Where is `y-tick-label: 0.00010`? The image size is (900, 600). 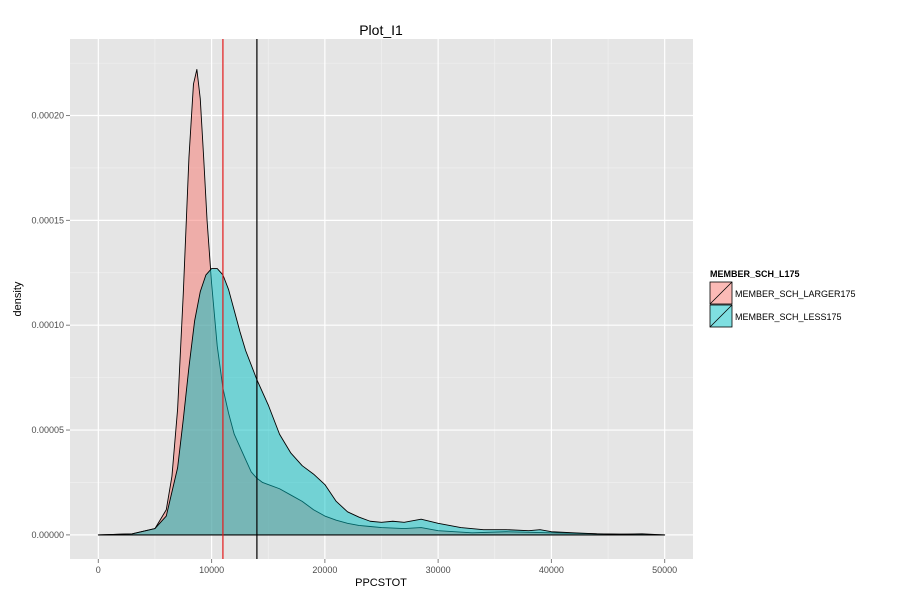 y-tick-label: 0.00010 is located at coordinates (47, 325).